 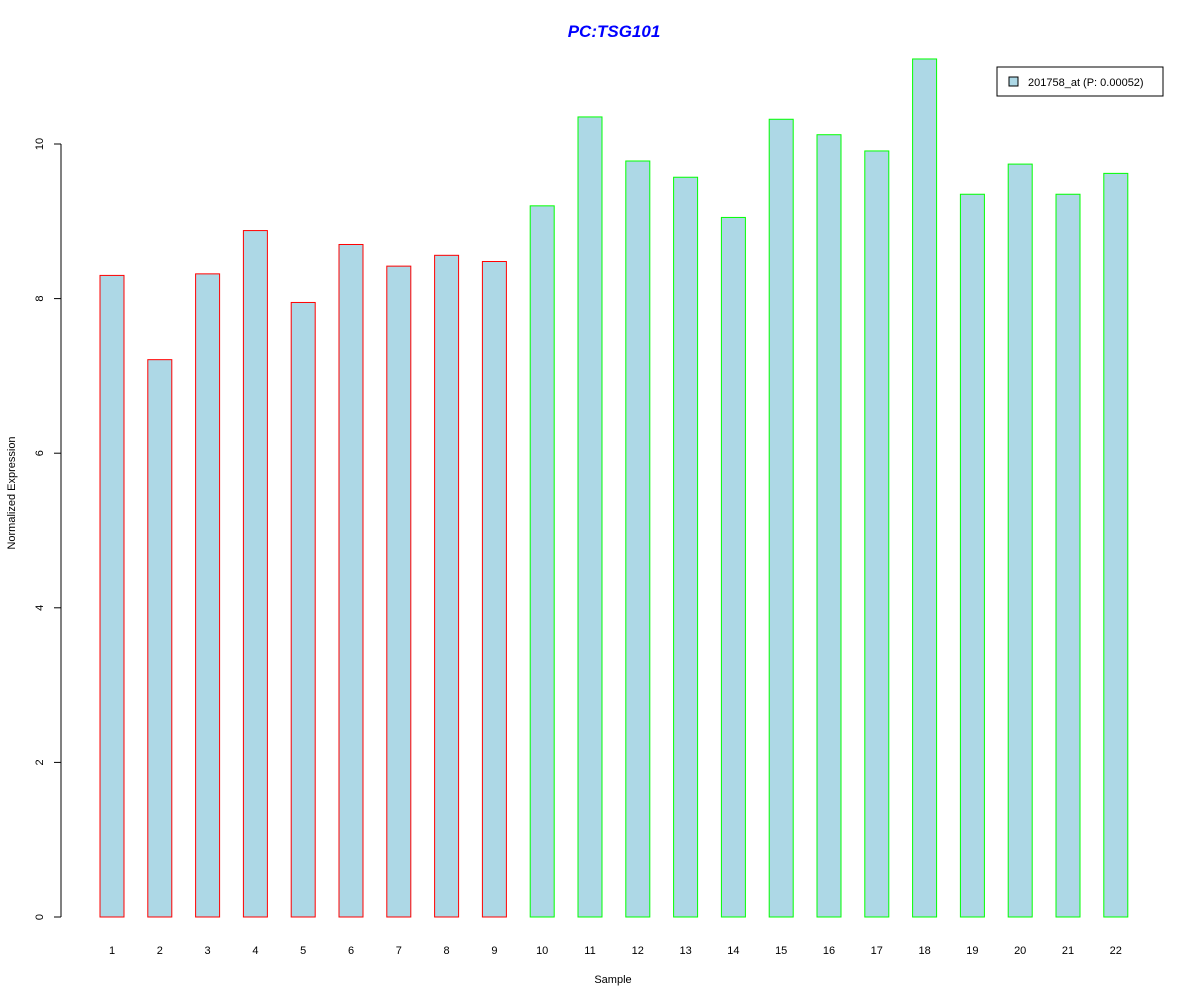 What do you see at coordinates (781, 951) in the screenshot?
I see `x-tick-label: 15` at bounding box center [781, 951].